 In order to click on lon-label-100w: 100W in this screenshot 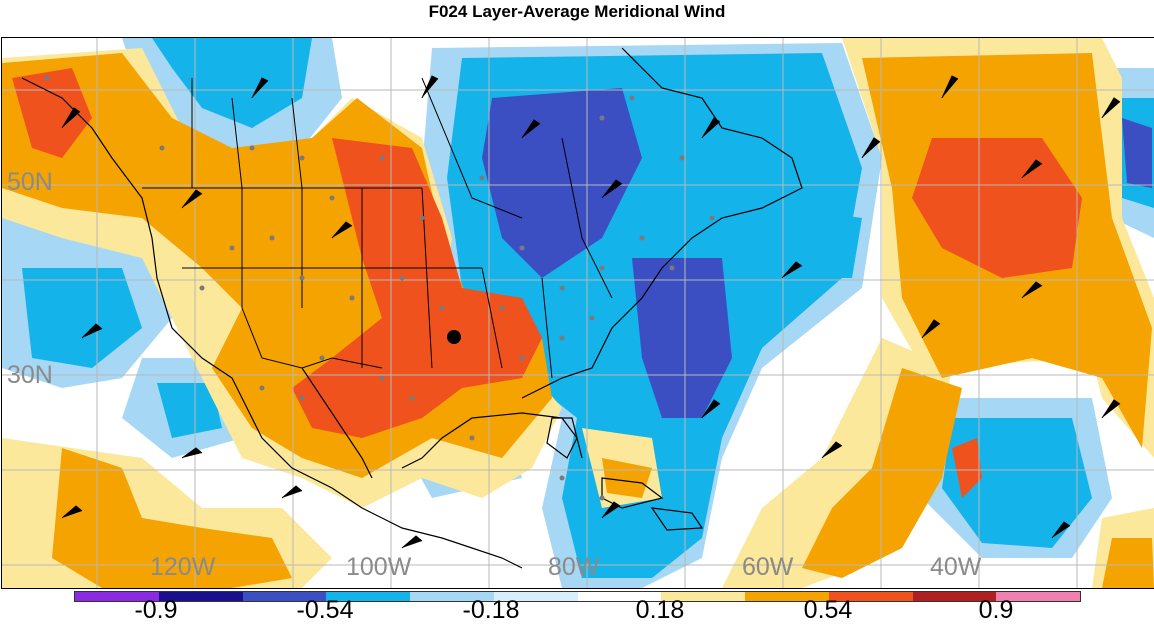, I will do `click(379, 567)`.